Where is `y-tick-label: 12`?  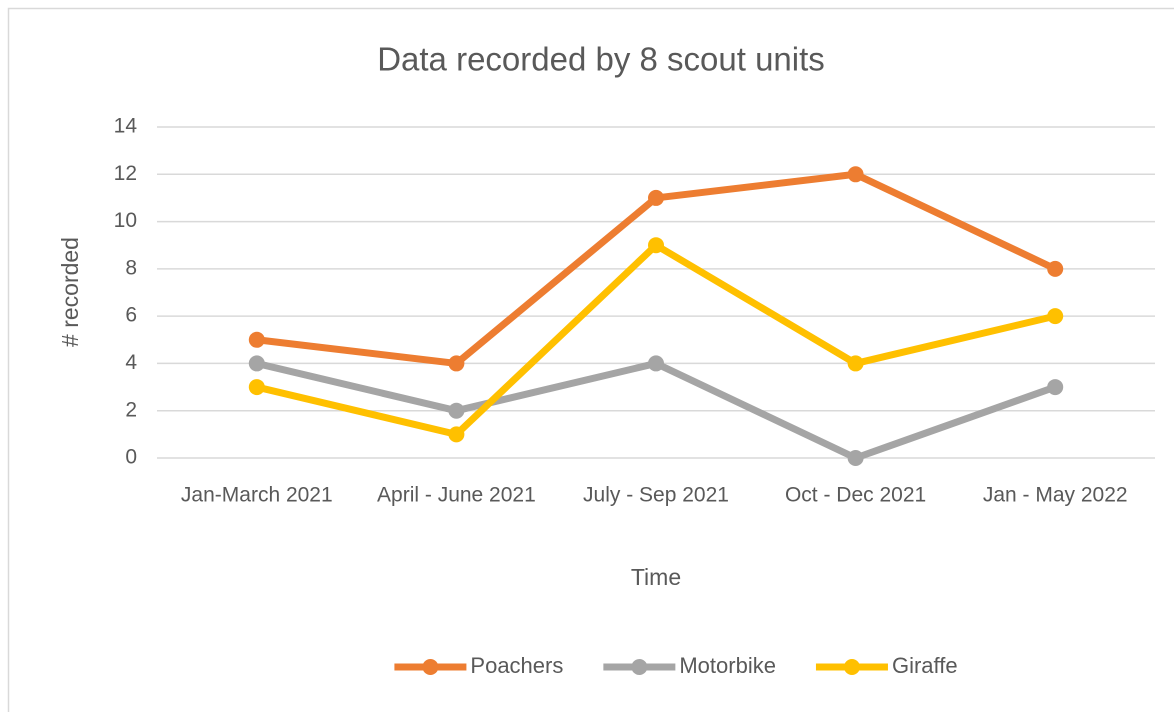
y-tick-label: 12 is located at coordinates (125, 173).